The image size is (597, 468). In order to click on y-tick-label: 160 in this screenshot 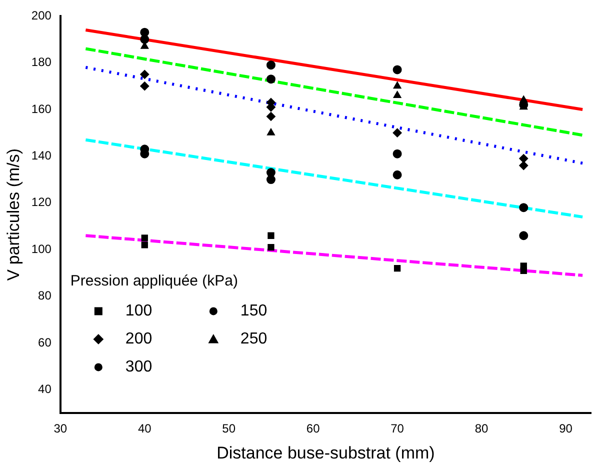, I will do `click(41, 109)`.